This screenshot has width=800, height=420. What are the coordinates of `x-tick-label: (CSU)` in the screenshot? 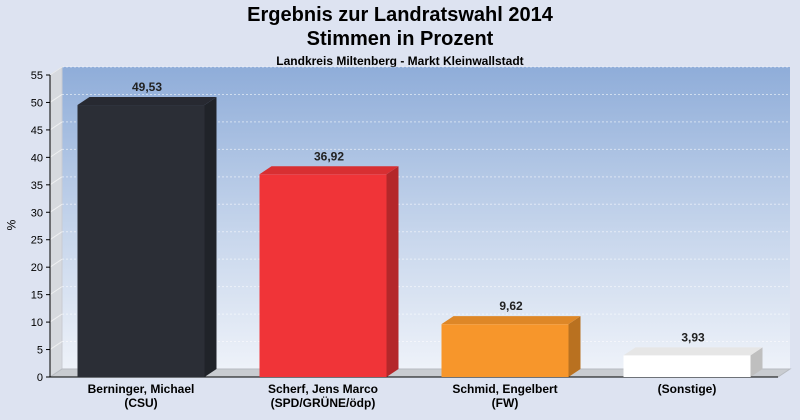 It's located at (140, 403).